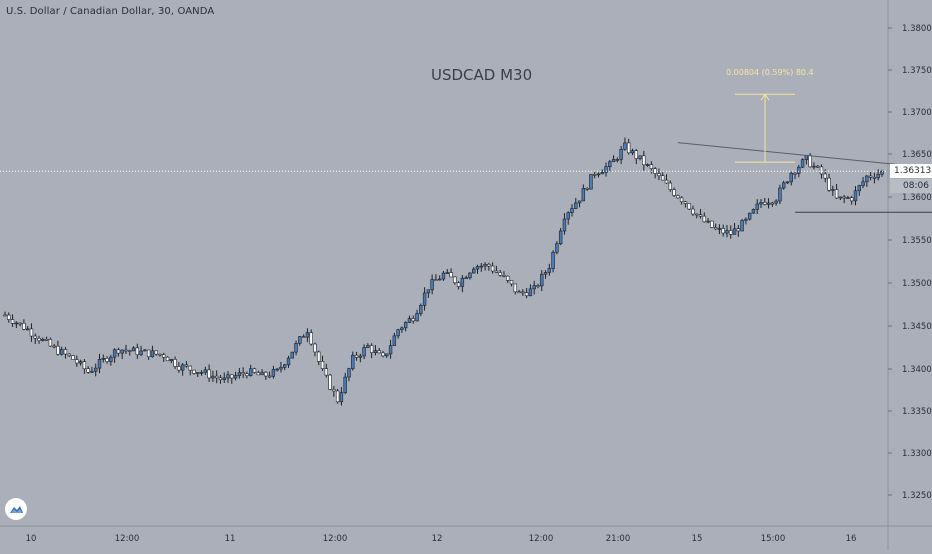  Describe the element at coordinates (31, 539) in the screenshot. I see `x-tick-label: 10` at that location.